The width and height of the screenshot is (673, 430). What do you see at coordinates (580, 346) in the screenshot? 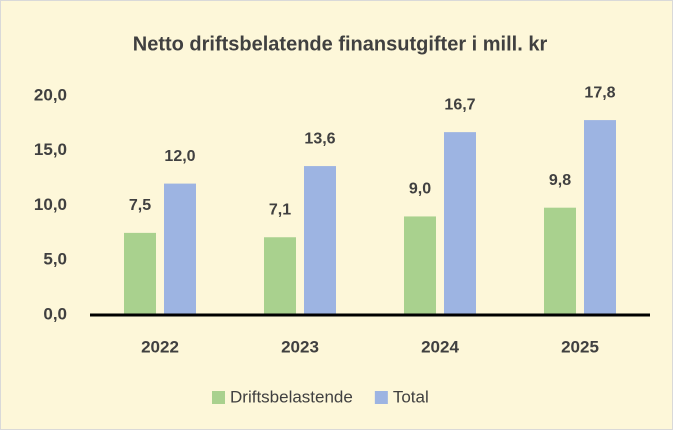
I see `x-tick-label: 2025` at bounding box center [580, 346].